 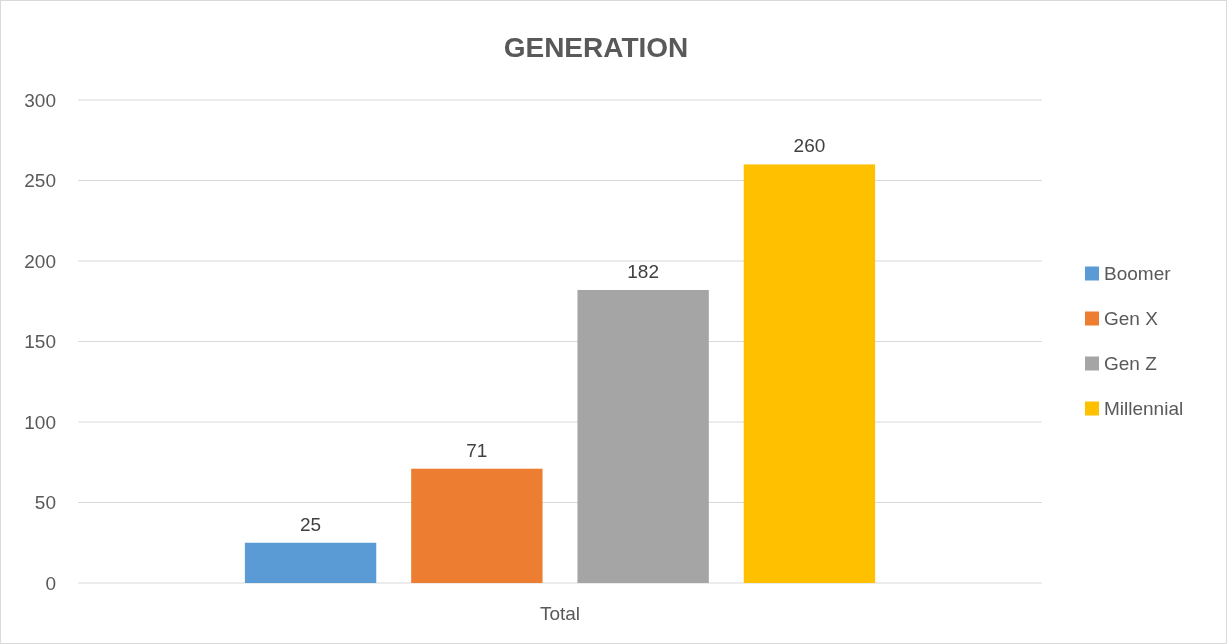 I want to click on chart-title: GENERATION, so click(x=596, y=47).